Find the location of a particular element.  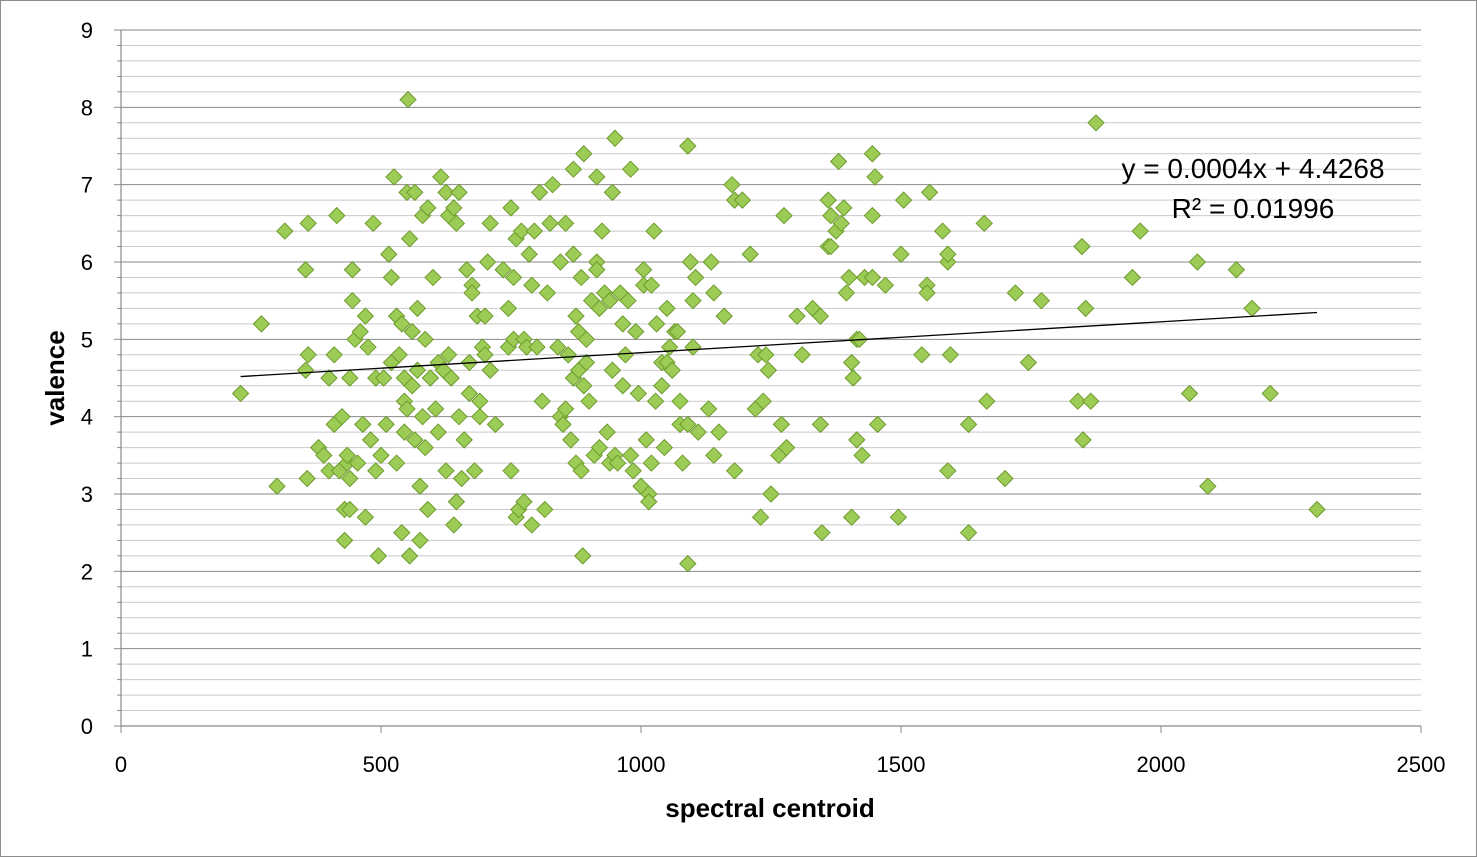

y-tick-label: 9 is located at coordinates (87, 30).